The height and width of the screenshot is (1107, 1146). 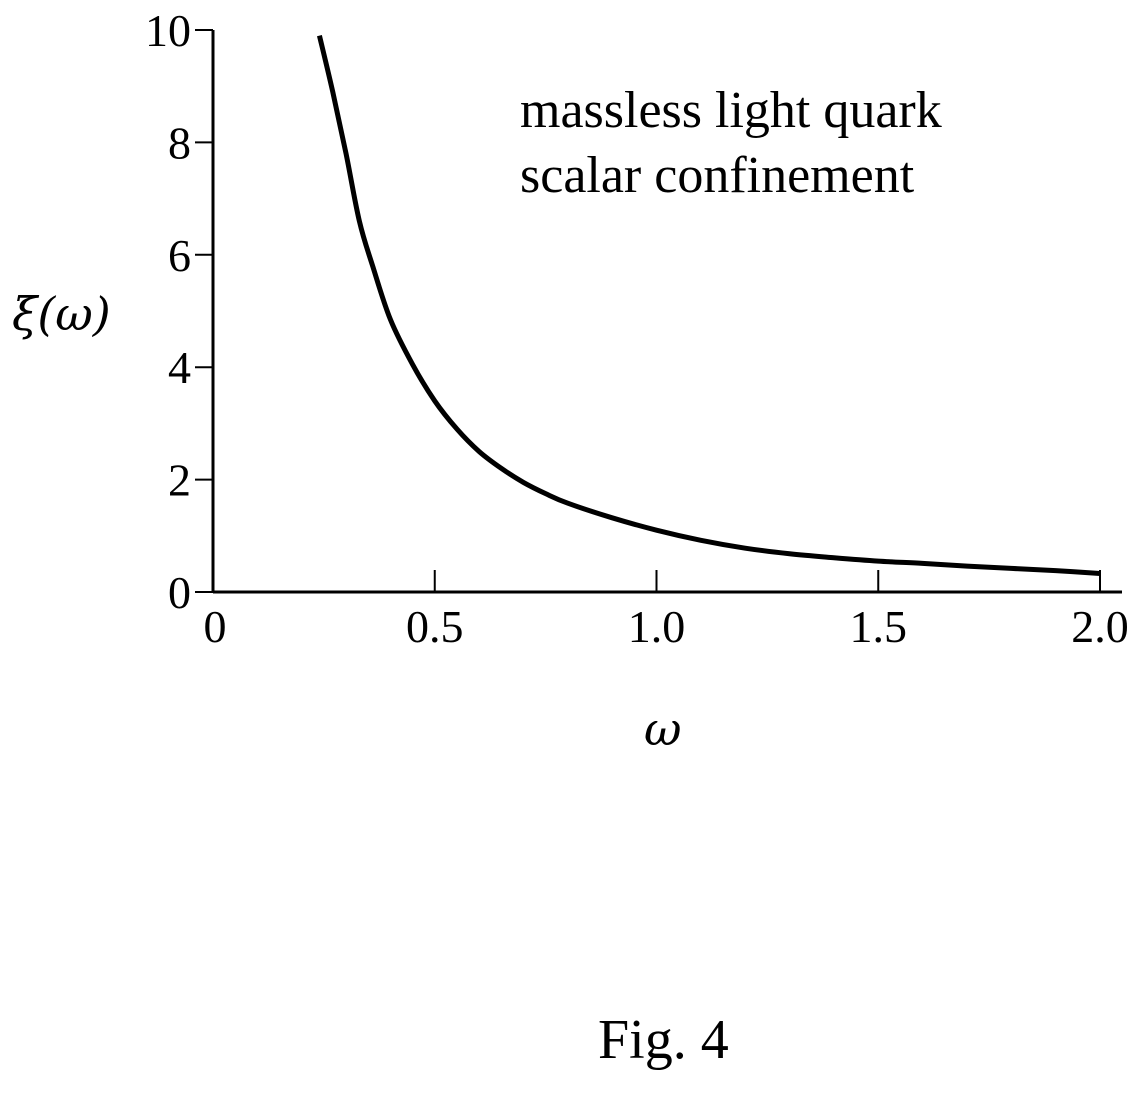 I want to click on y-tick-label: 8, so click(x=179, y=142).